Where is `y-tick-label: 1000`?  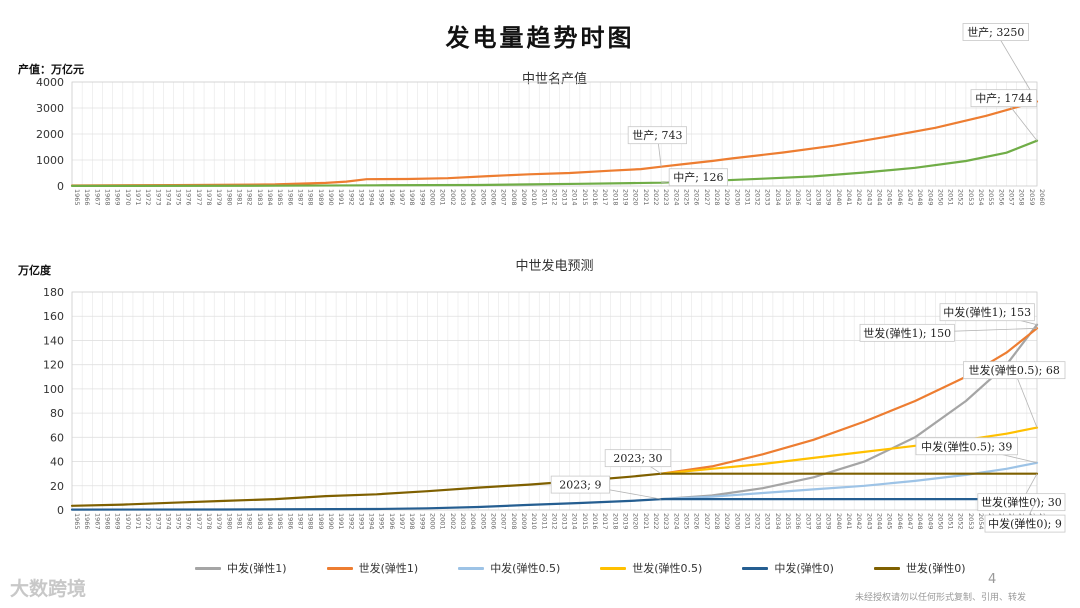
y-tick-label: 1000 is located at coordinates (50, 160).